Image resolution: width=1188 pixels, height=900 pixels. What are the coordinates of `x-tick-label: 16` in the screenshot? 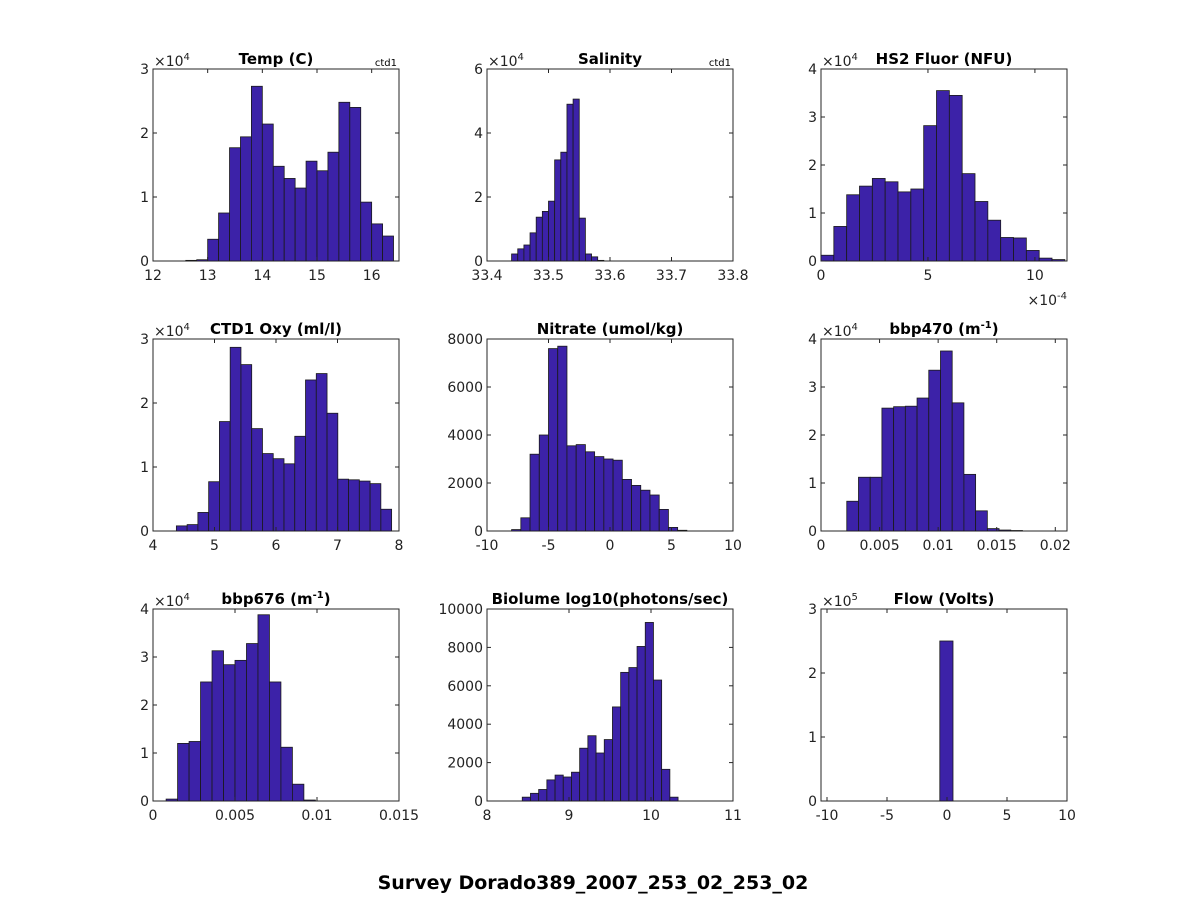 It's located at (372, 276).